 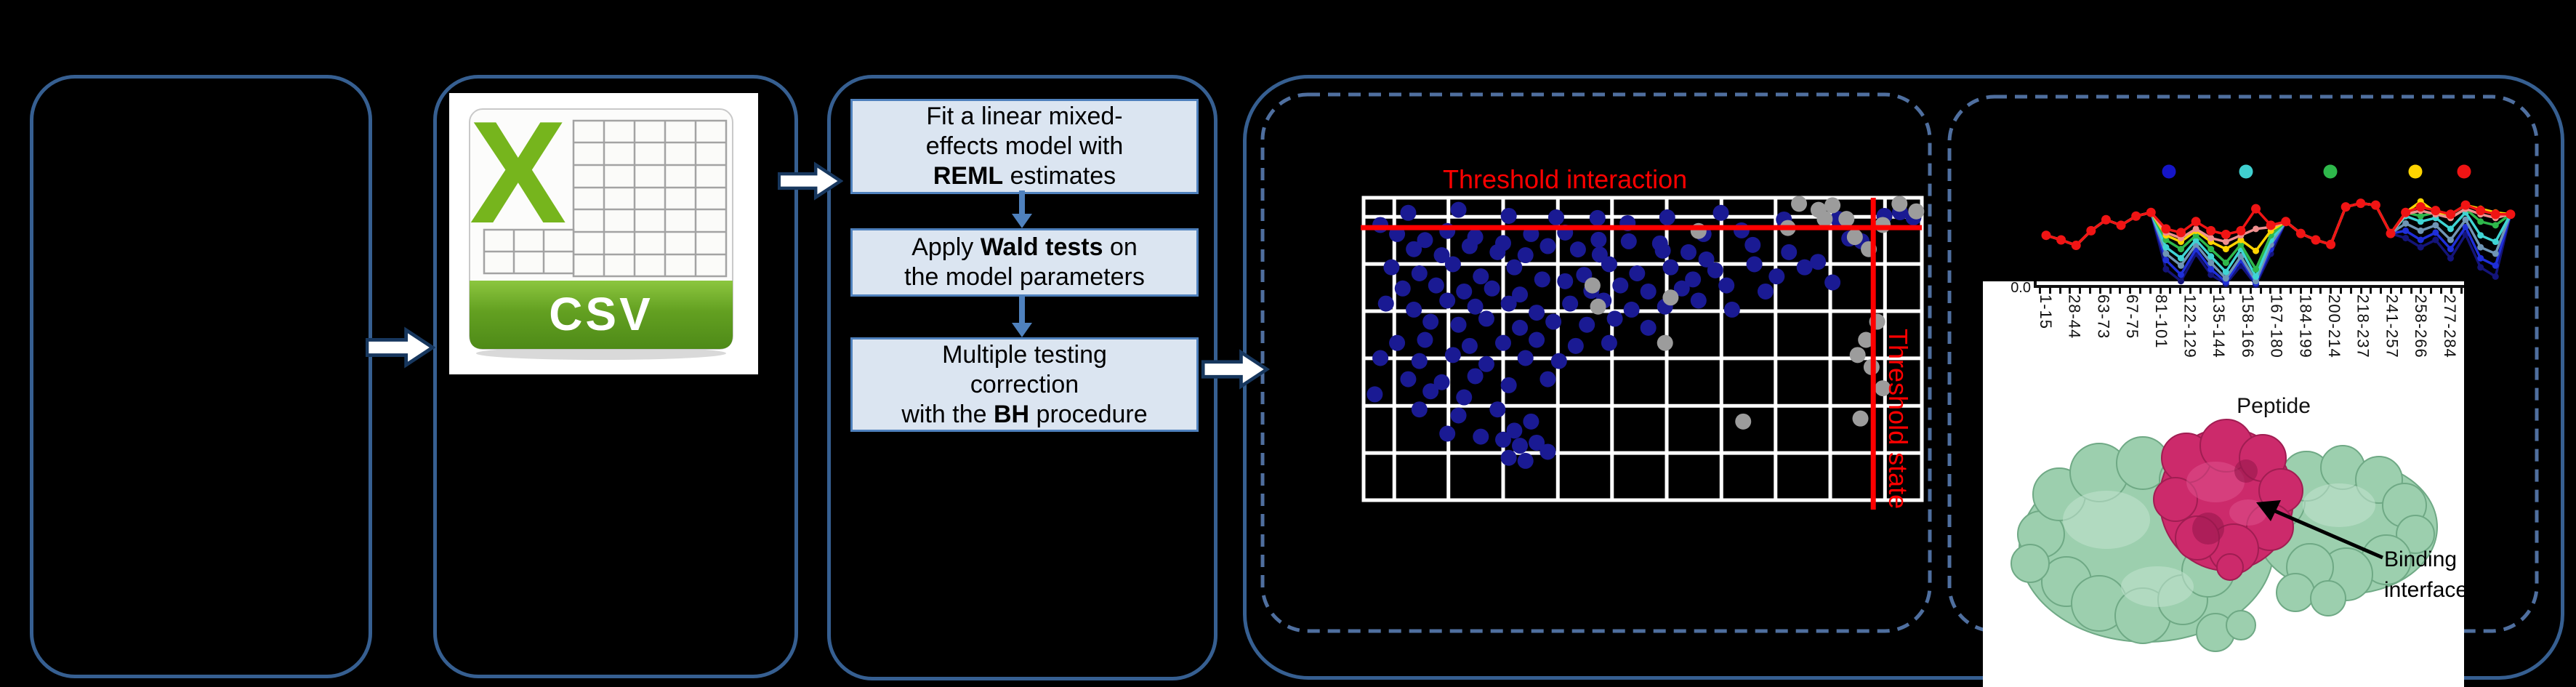 I want to click on peptide-tick-label: 258-266, so click(x=2421, y=326).